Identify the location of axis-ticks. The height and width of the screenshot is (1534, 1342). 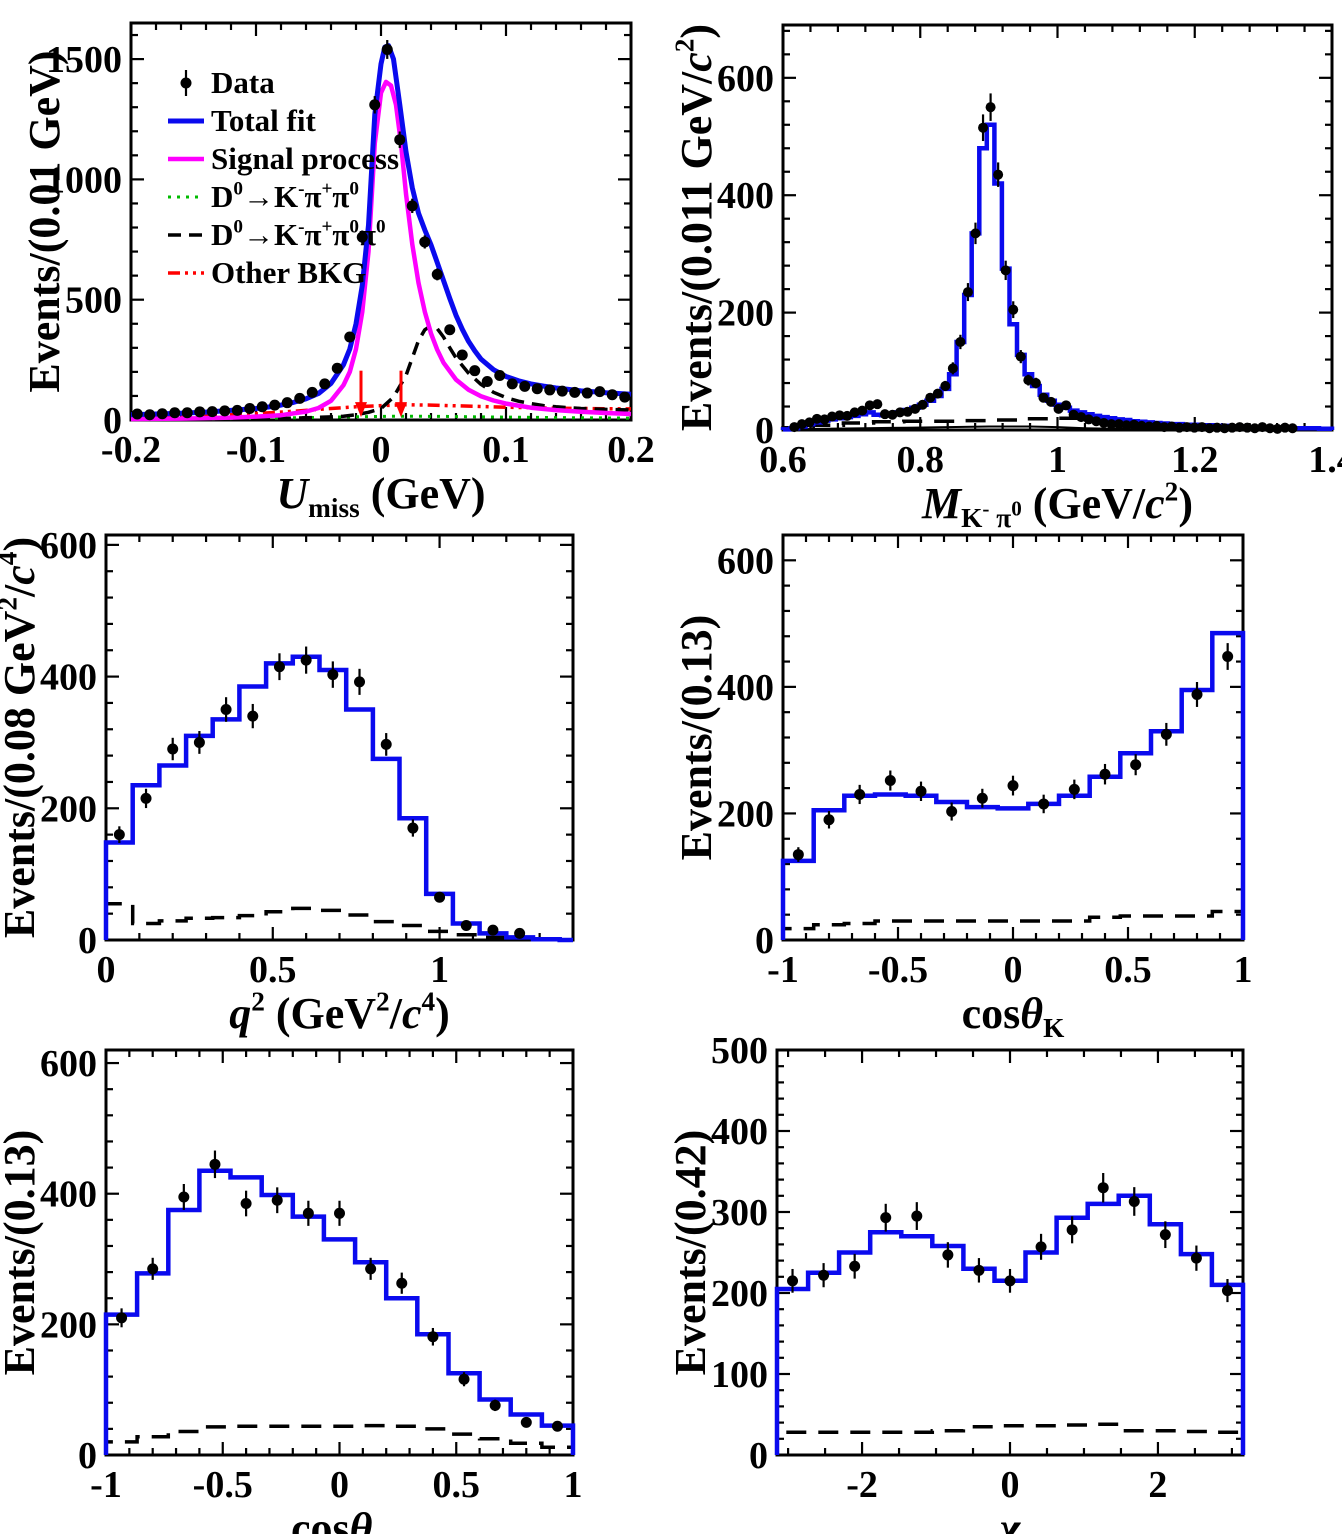
(1013, 738).